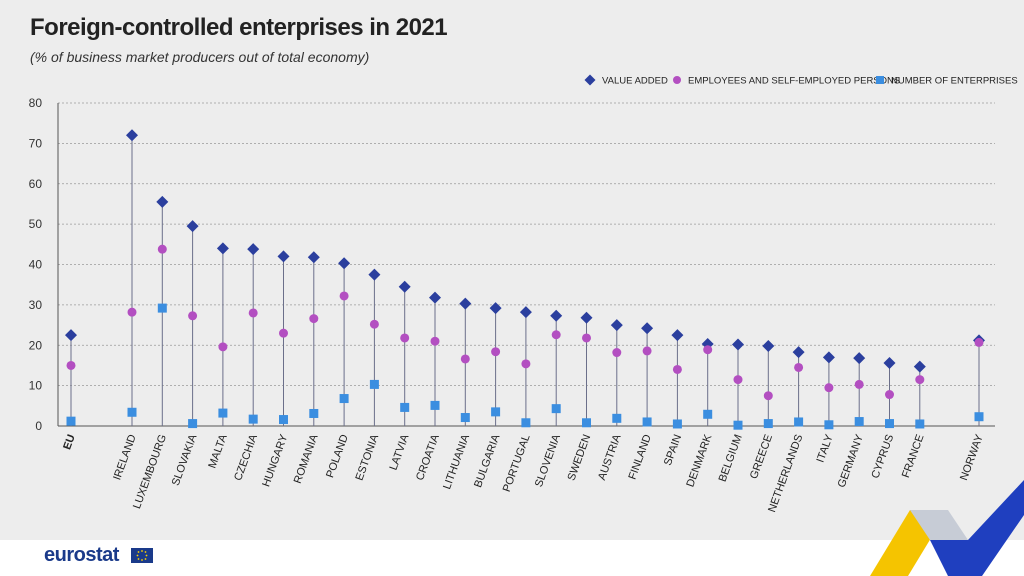 The height and width of the screenshot is (576, 1024). Describe the element at coordinates (512, 558) in the screenshot. I see `footer-bar` at that location.